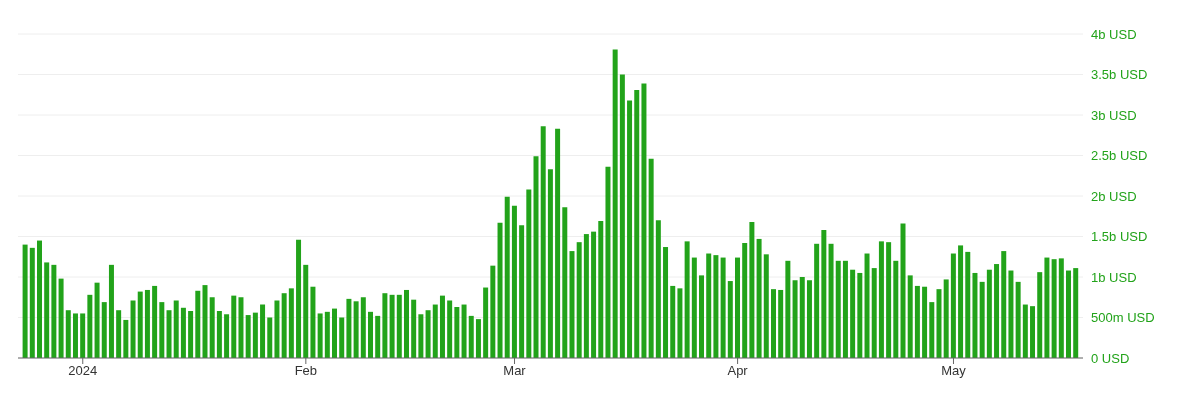 This screenshot has height=395, width=1177. What do you see at coordinates (1119, 156) in the screenshot?
I see `y-tick-label: 2.5b USD` at bounding box center [1119, 156].